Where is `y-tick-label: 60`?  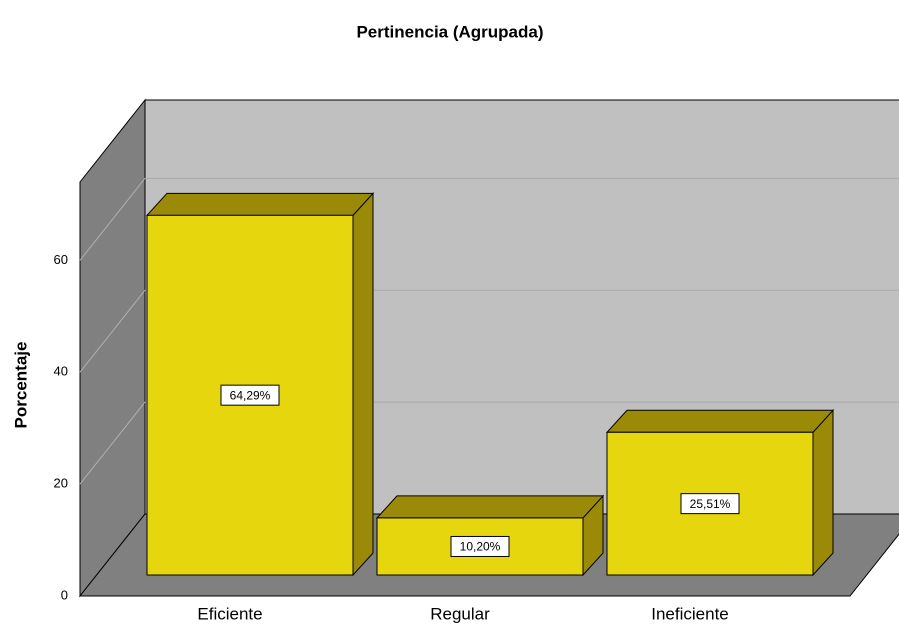 y-tick-label: 60 is located at coordinates (61, 259).